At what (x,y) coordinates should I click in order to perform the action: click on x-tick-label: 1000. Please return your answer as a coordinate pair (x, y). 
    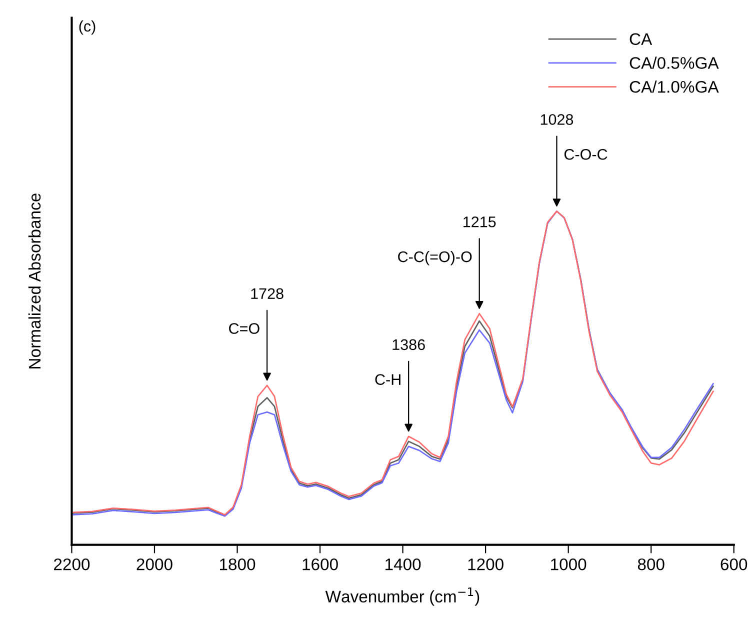
    Looking at the image, I should click on (568, 564).